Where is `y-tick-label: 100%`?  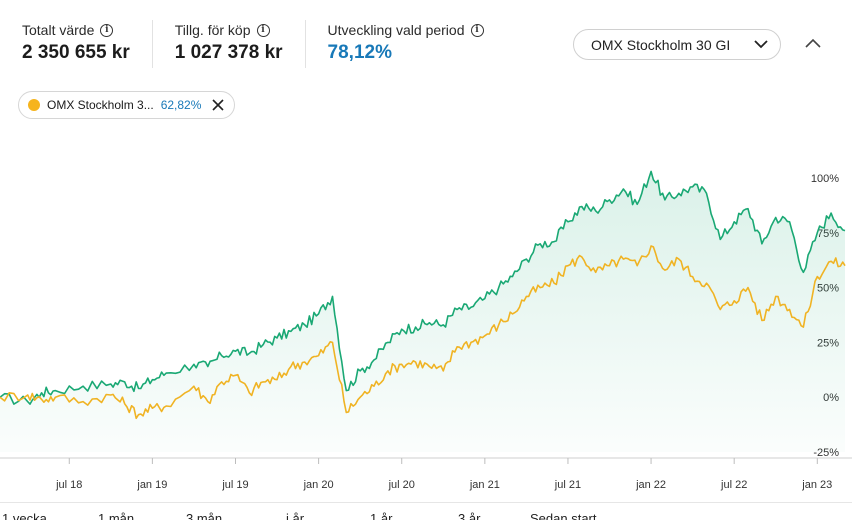 y-tick-label: 100% is located at coordinates (825, 179).